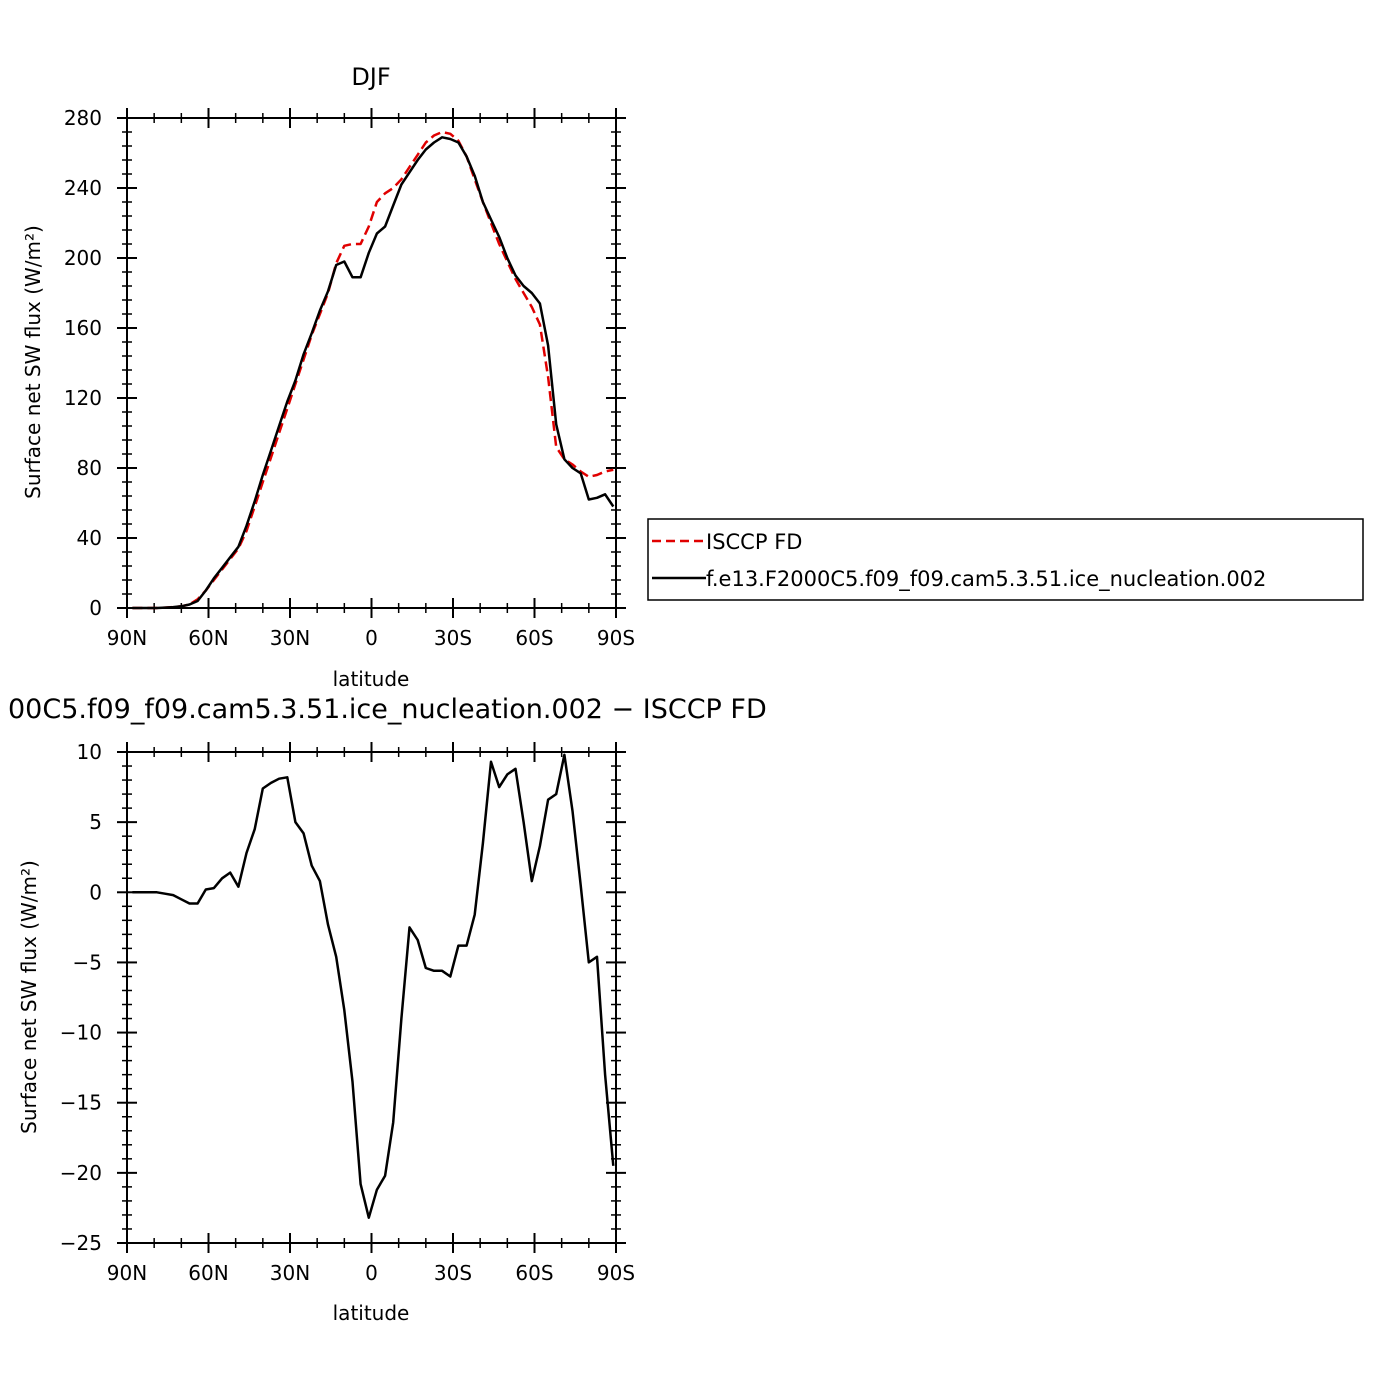 Image resolution: width=1383 pixels, height=1385 pixels. Describe the element at coordinates (83, 118) in the screenshot. I see `y-tick-label: 280` at that location.